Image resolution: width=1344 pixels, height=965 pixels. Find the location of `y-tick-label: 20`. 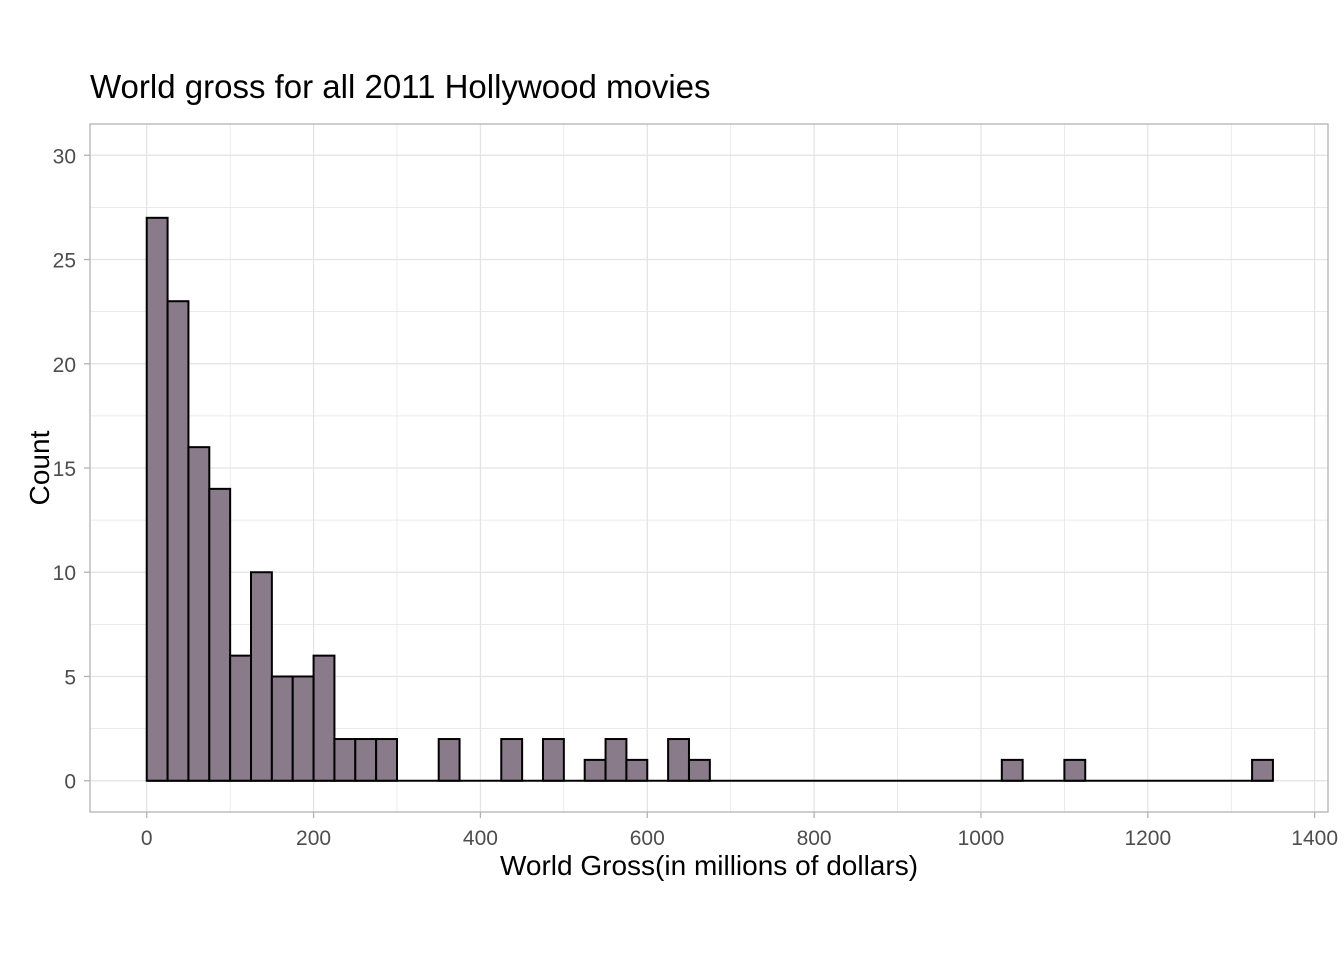

y-tick-label: 20 is located at coordinates (64, 365).